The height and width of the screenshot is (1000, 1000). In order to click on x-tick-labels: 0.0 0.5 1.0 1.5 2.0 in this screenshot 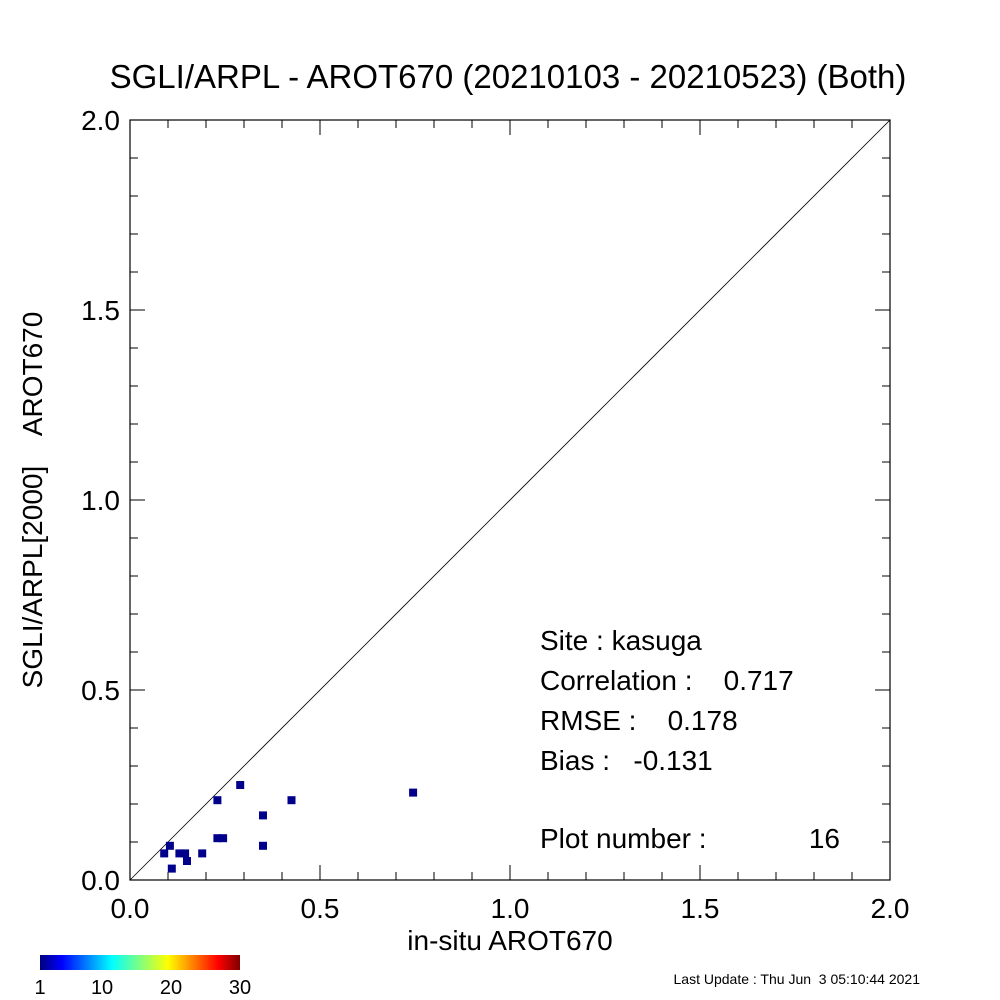, I will do `click(510, 908)`.